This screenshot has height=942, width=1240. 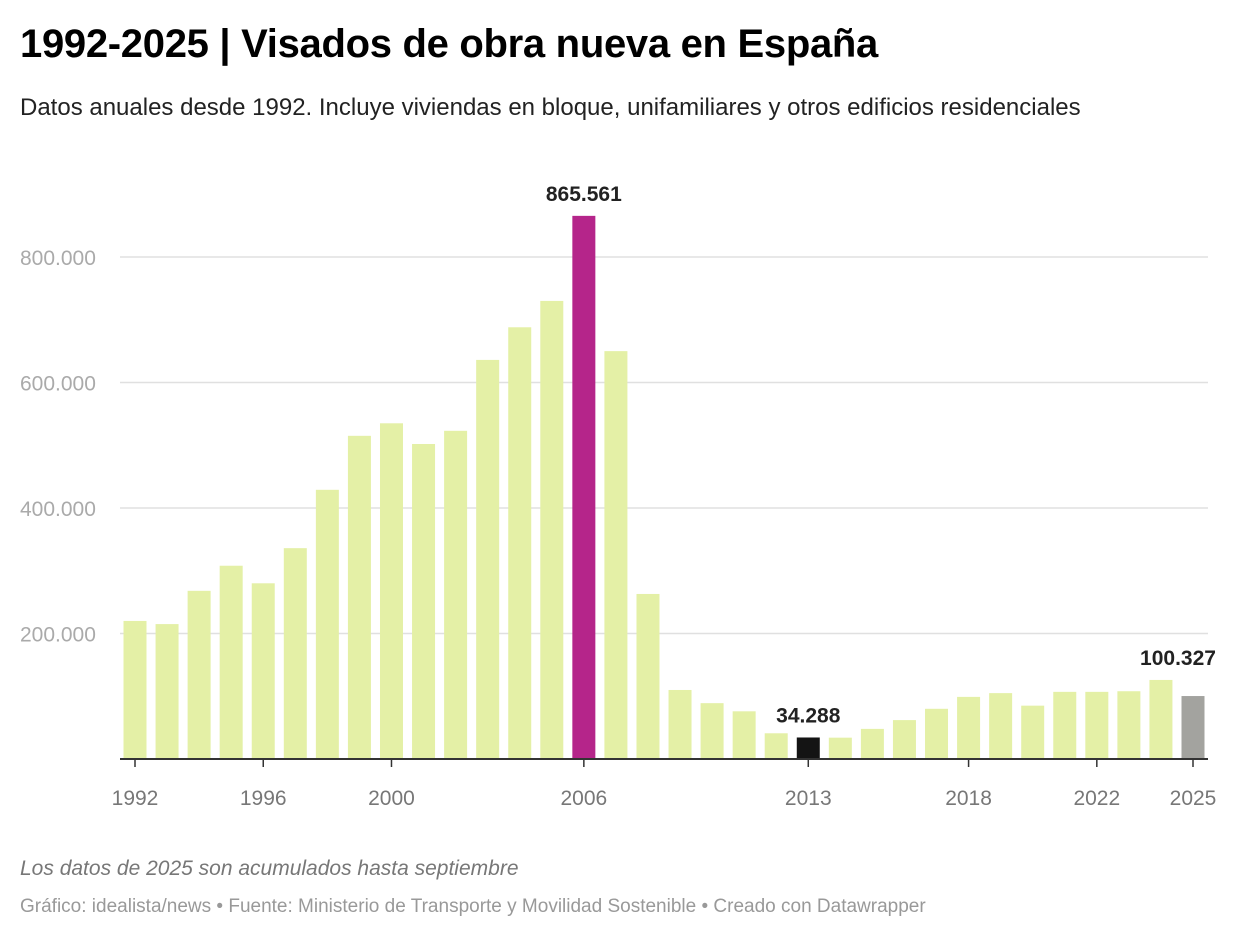 What do you see at coordinates (680, 724) in the screenshot?
I see `bar-2009` at bounding box center [680, 724].